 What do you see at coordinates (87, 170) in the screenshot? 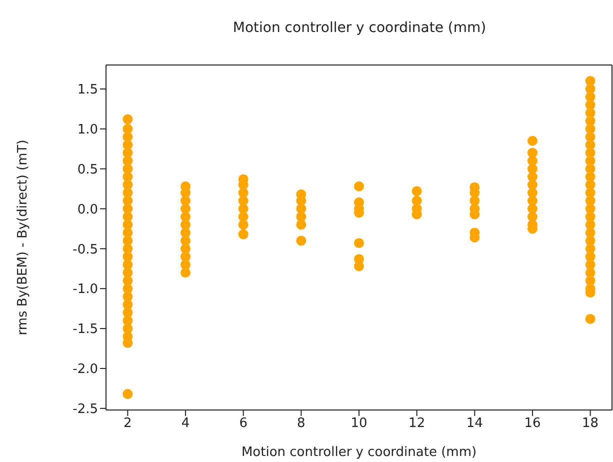
I see `y-tick-label: 0.5` at bounding box center [87, 170].